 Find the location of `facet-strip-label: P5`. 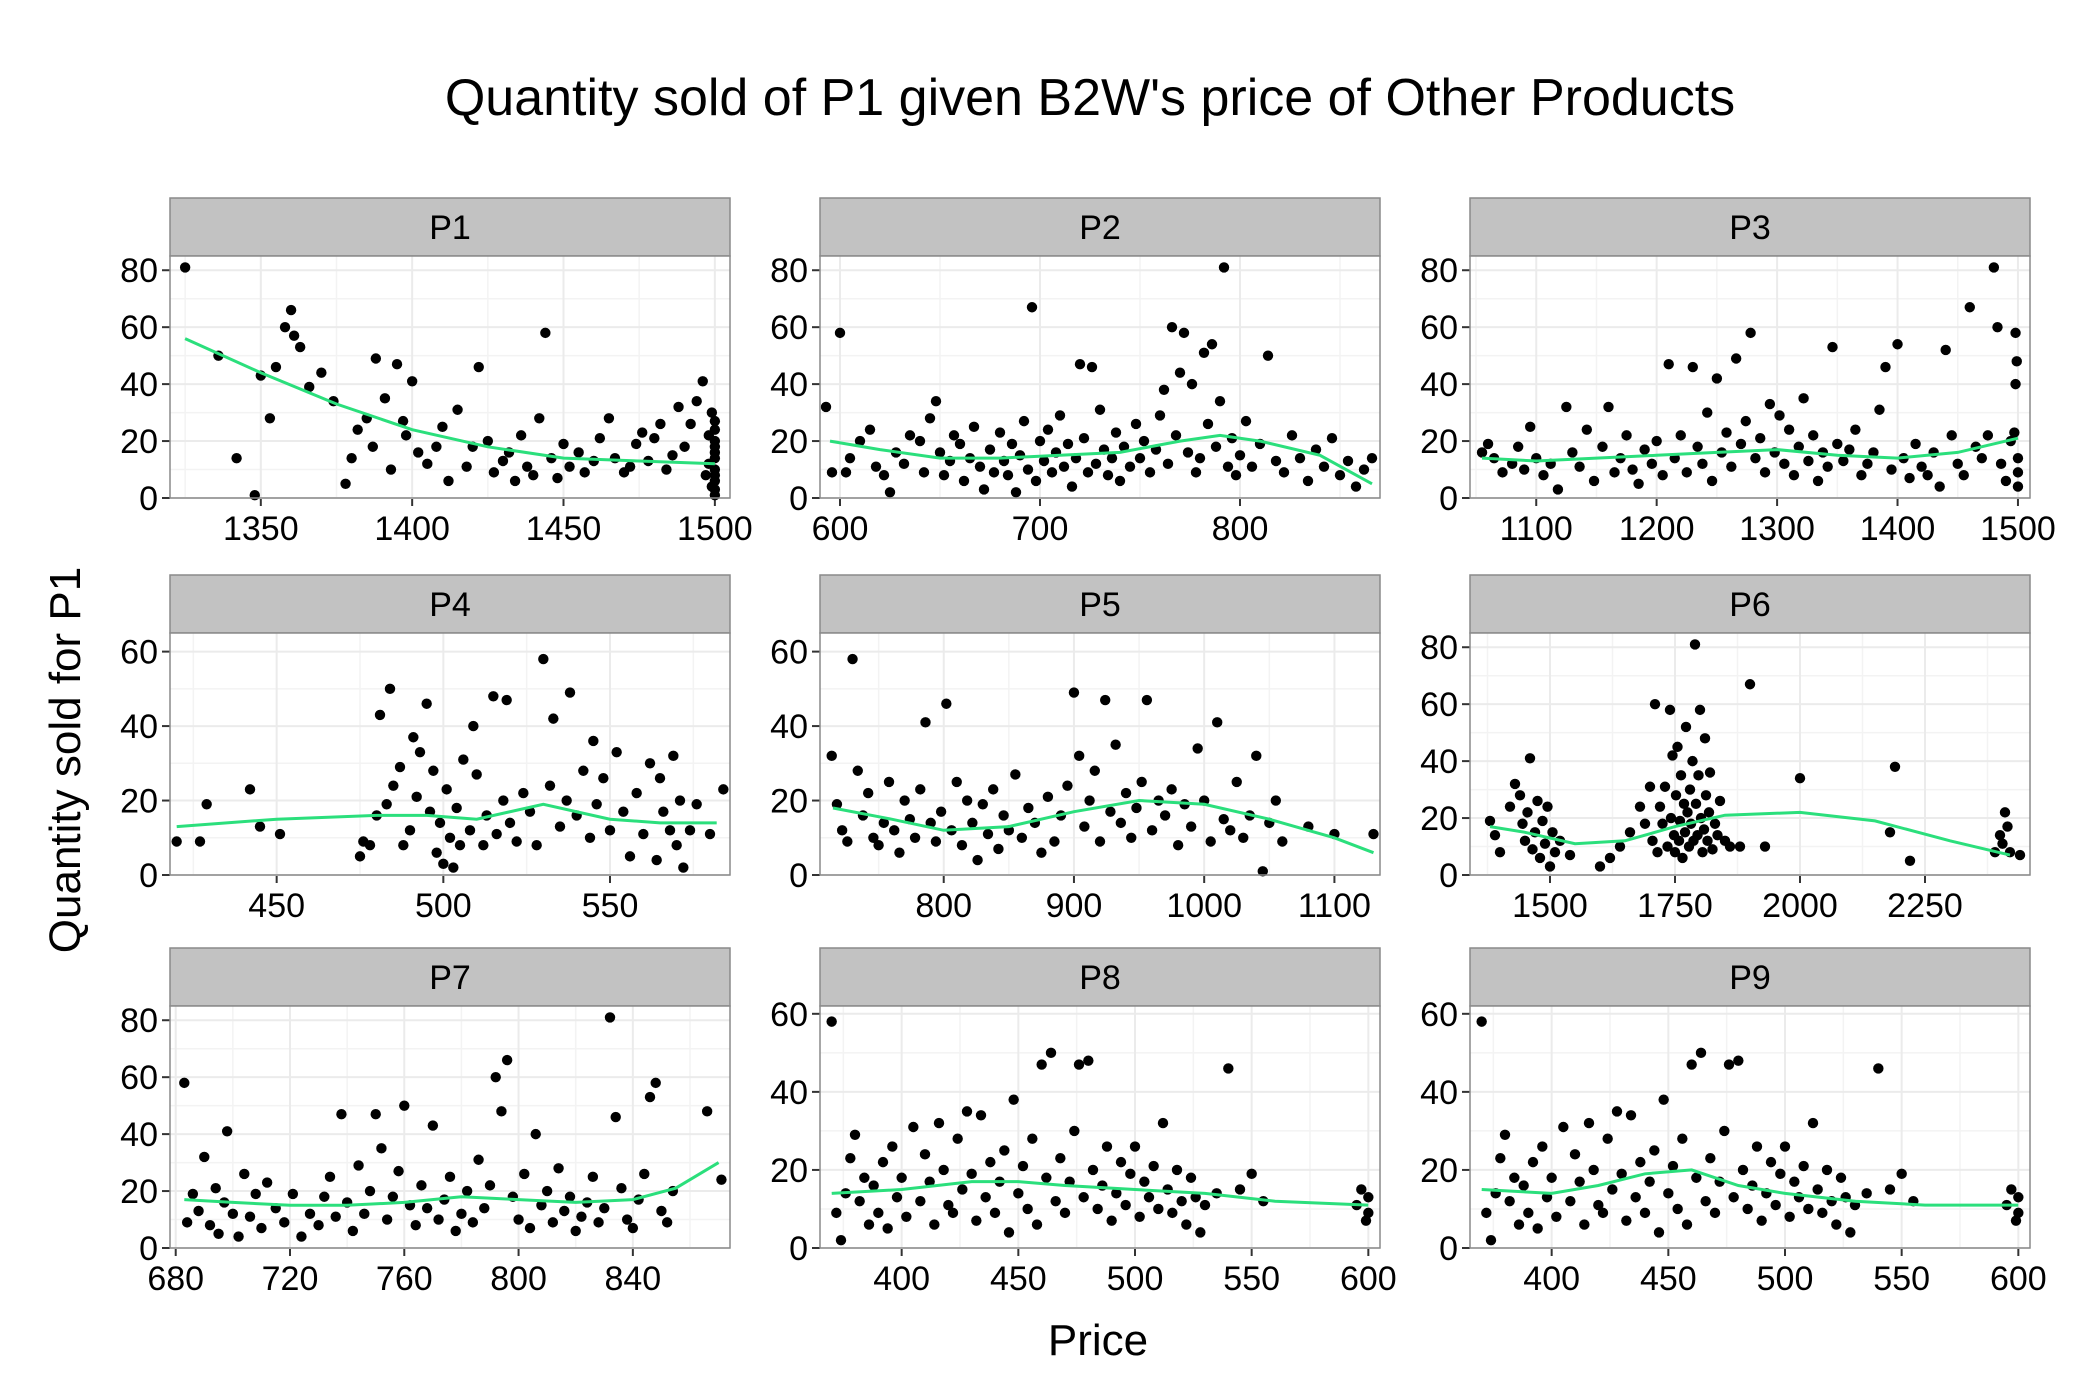

facet-strip-label: P5 is located at coordinates (1100, 605).